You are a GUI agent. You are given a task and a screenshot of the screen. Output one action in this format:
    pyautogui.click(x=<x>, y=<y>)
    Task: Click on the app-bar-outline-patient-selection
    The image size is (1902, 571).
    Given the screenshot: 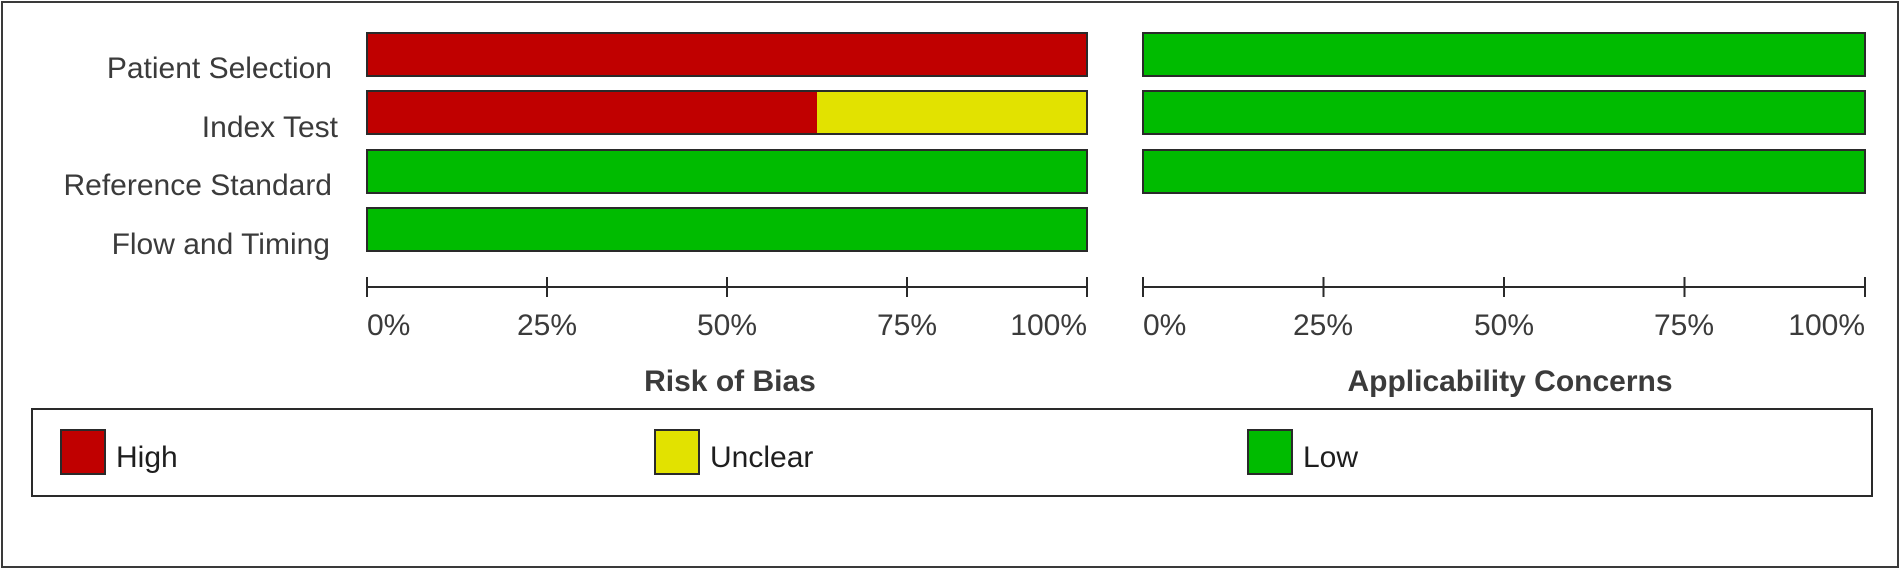 What is the action you would take?
    pyautogui.click(x=1504, y=54)
    